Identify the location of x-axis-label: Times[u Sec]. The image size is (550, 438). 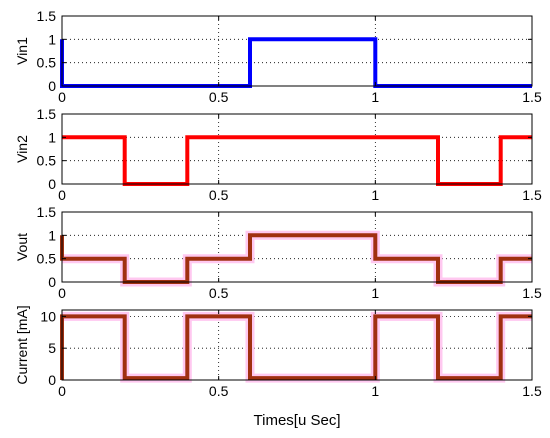
(297, 420).